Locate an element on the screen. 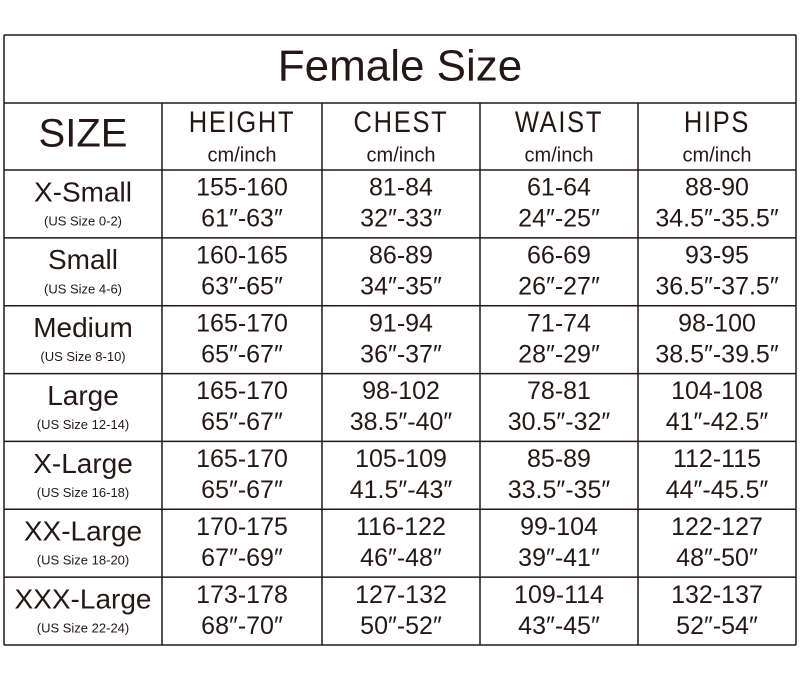 This screenshot has width=800, height=697. us-size: (US Size 22-24) is located at coordinates (83, 628).